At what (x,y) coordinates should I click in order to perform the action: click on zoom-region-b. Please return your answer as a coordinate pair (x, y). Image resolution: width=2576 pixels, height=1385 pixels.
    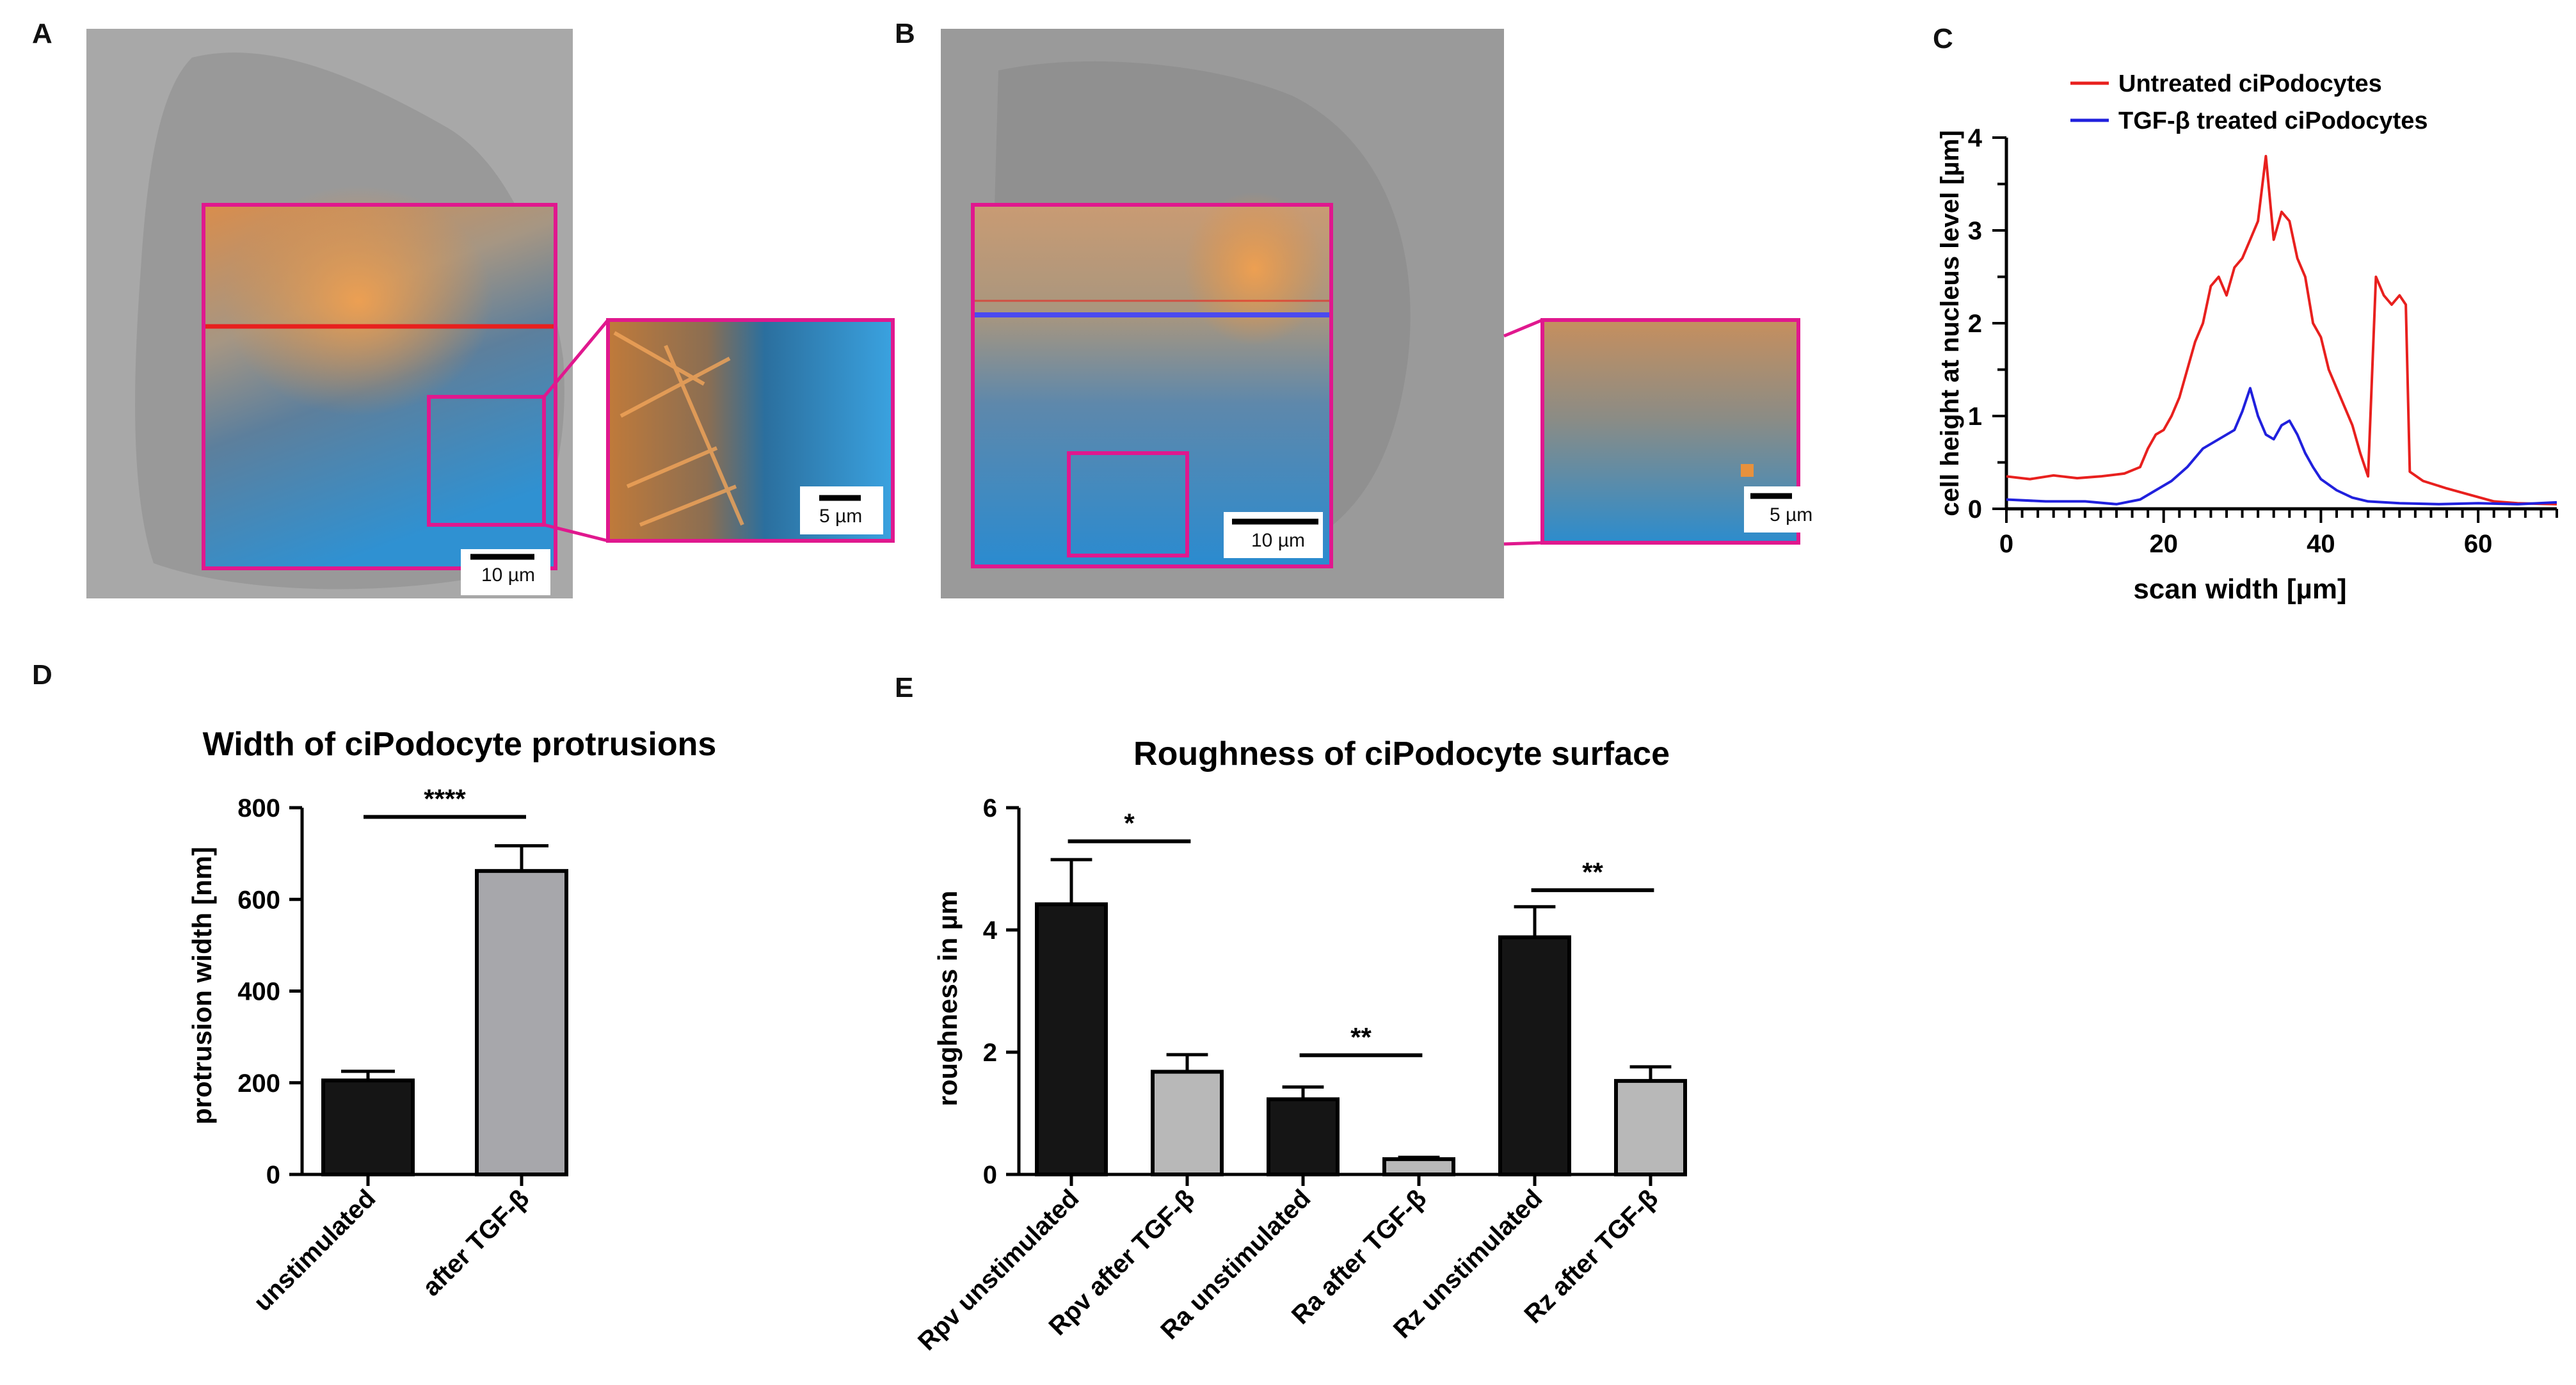
    Looking at the image, I should click on (1128, 504).